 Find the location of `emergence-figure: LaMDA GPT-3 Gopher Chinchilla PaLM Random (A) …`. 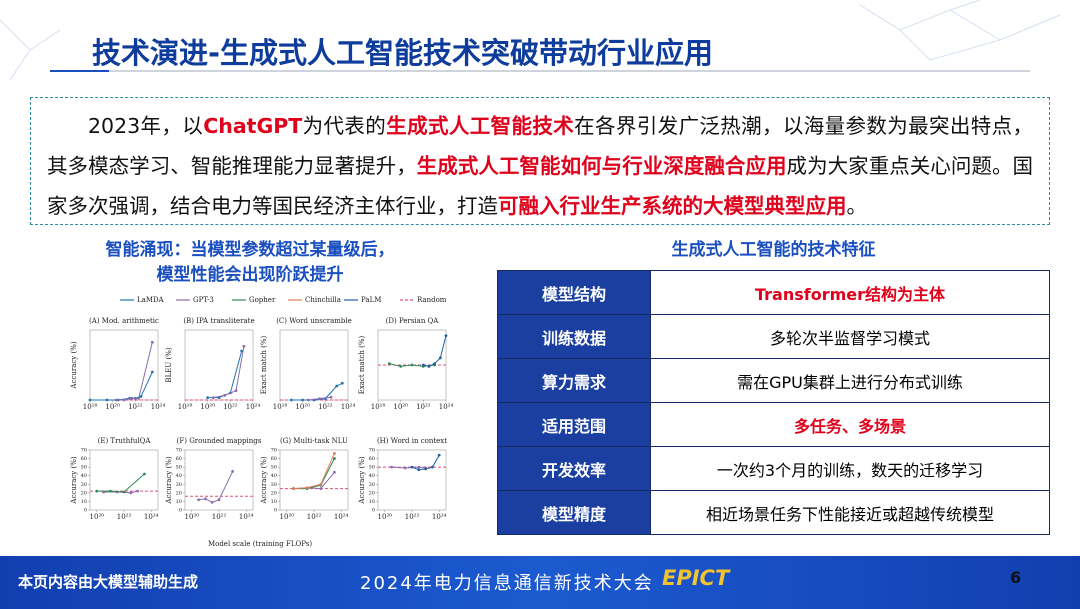

emergence-figure: LaMDA GPT-3 Gopher Chinchilla PaLM Random (A) … is located at coordinates (261, 422).